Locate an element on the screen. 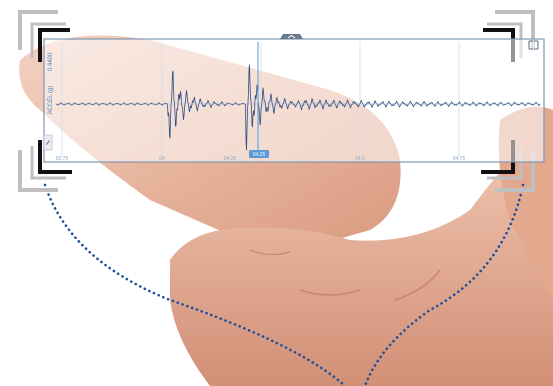 This screenshot has height=386, width=553. cursor-marker-icon is located at coordinates (259, 154).